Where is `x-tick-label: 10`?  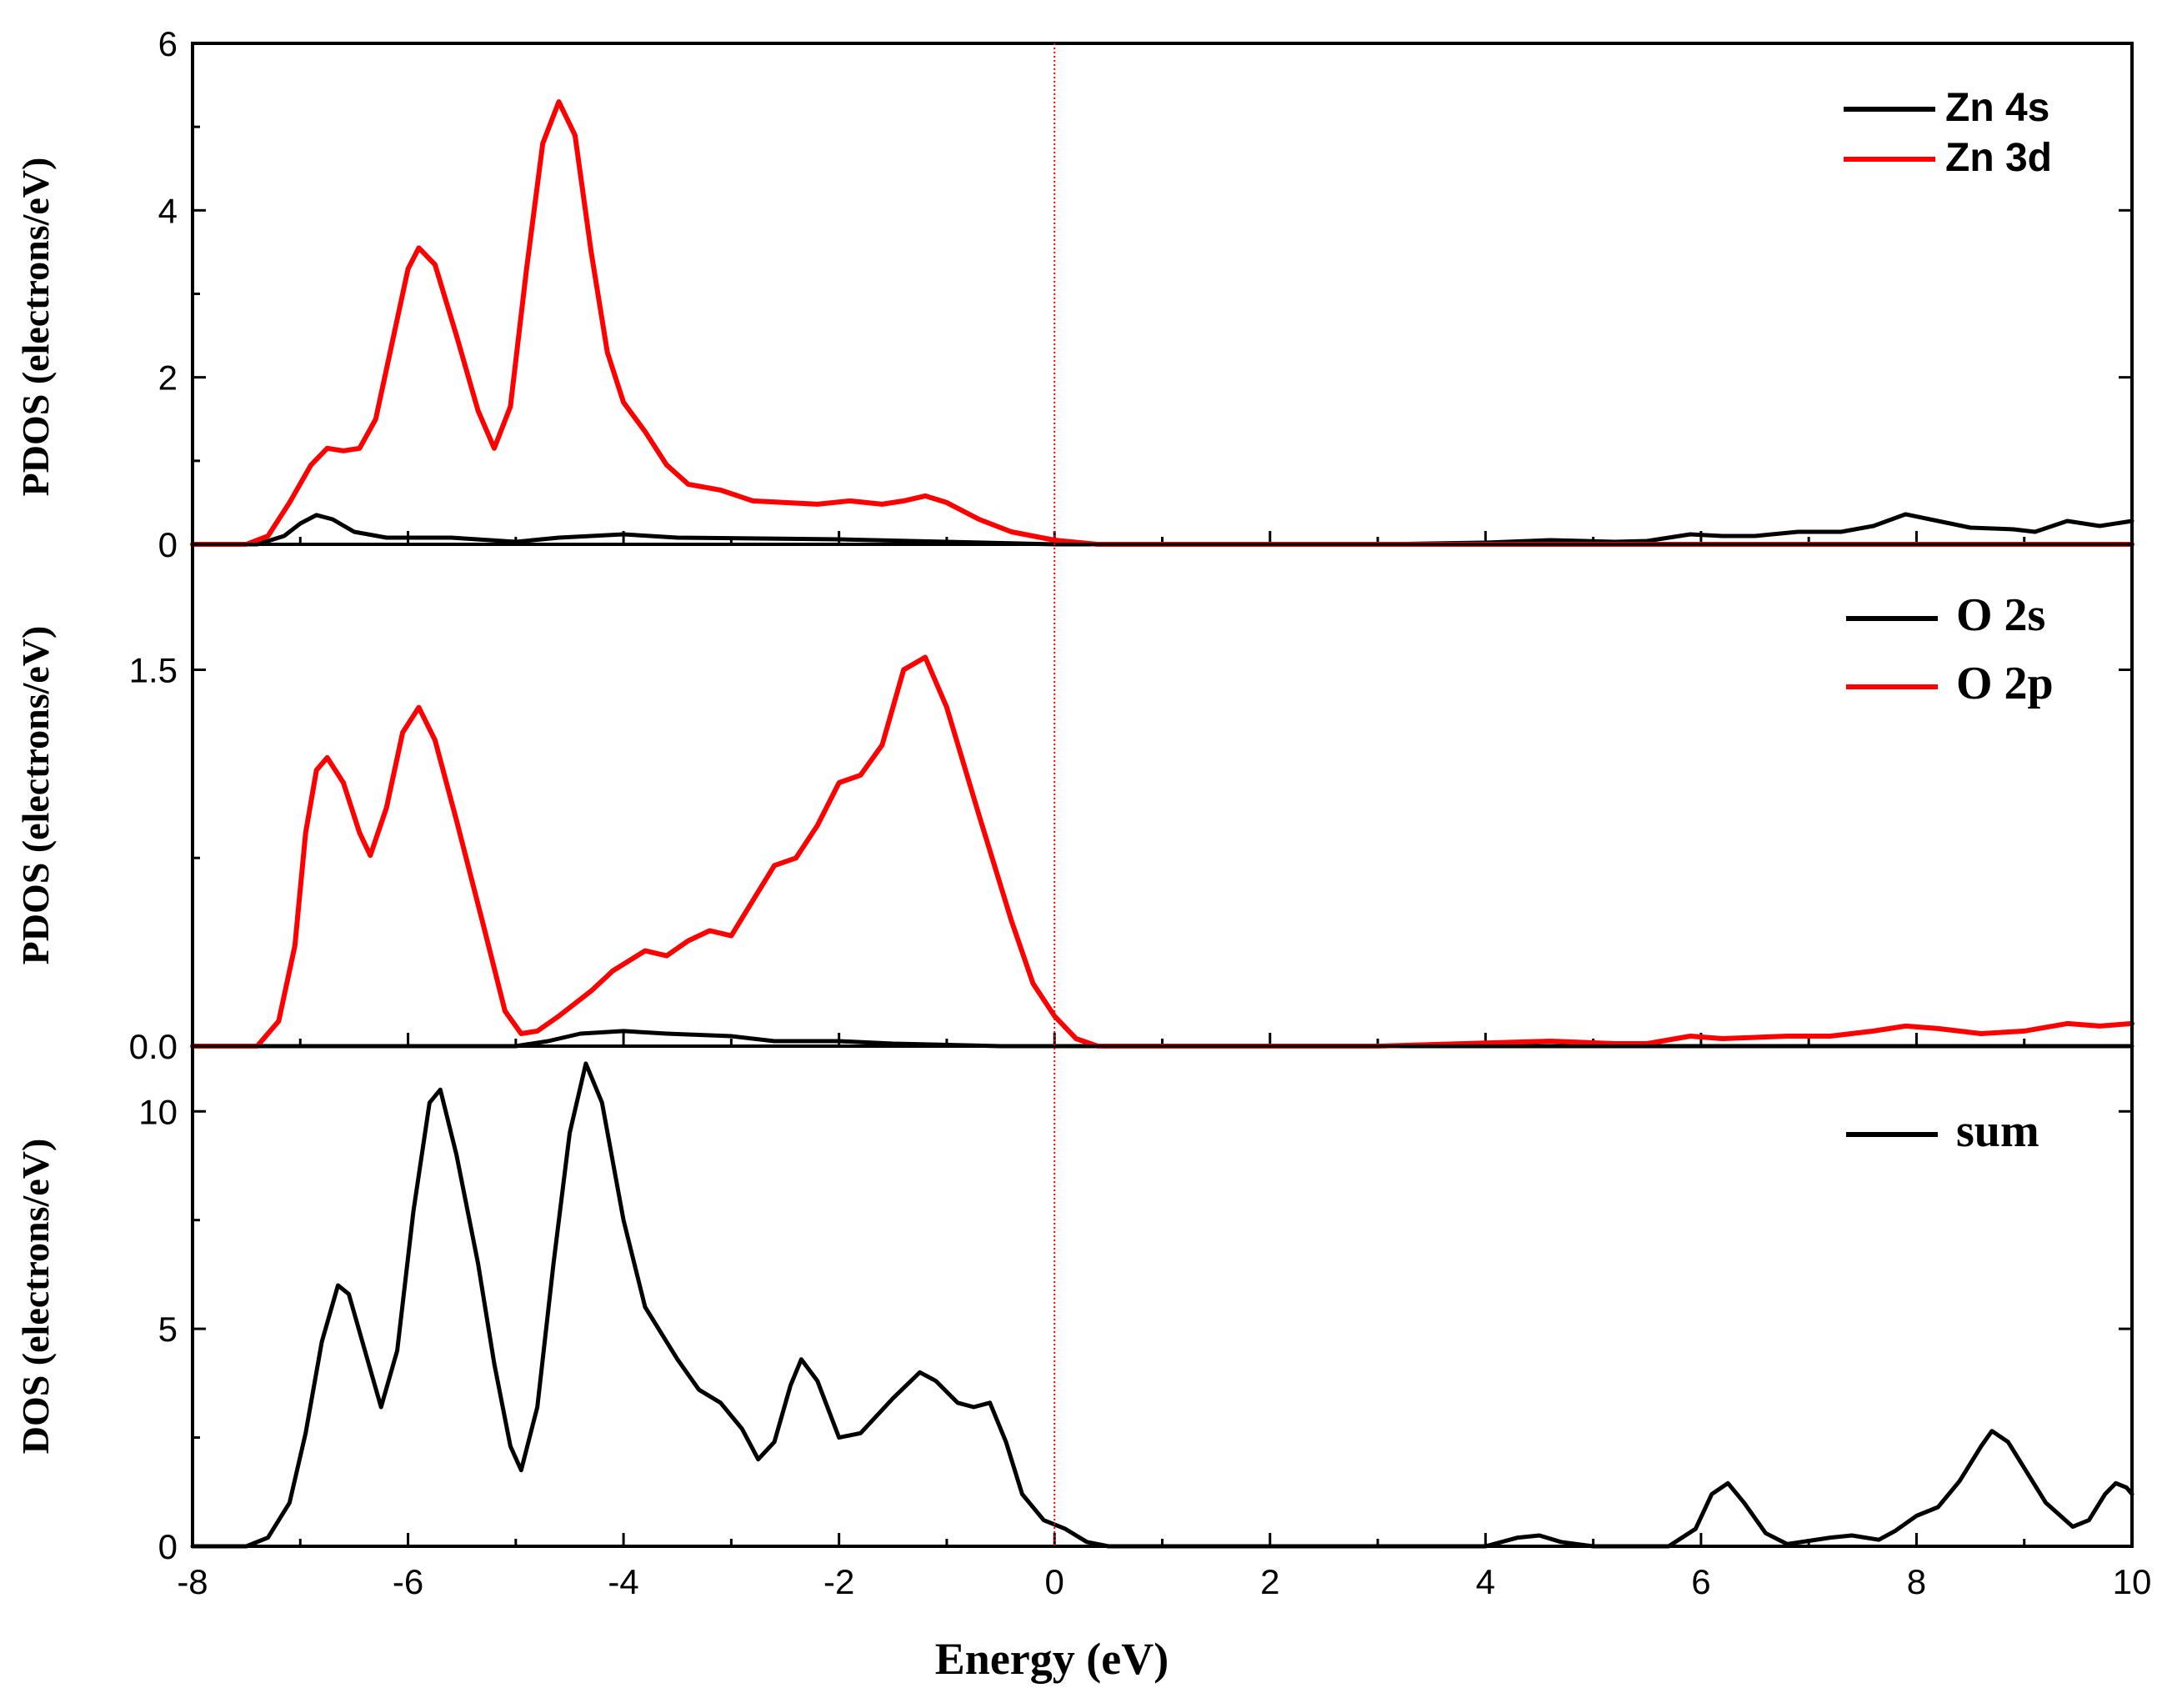 x-tick-label: 10 is located at coordinates (2132, 1582).